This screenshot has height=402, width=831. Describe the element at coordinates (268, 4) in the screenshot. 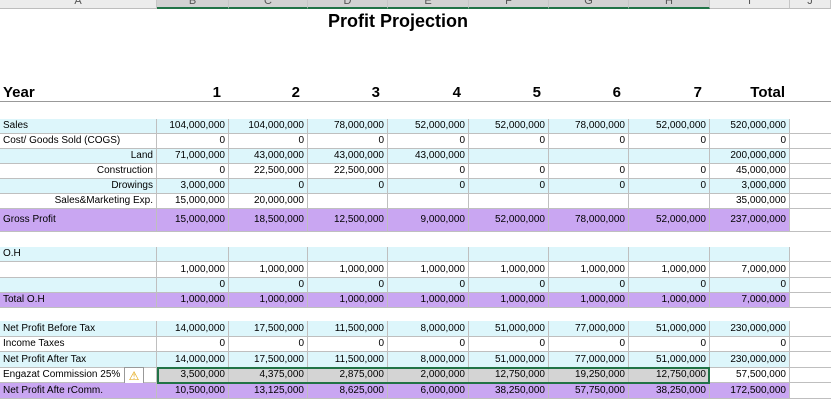

I see `column-header: C` at that location.